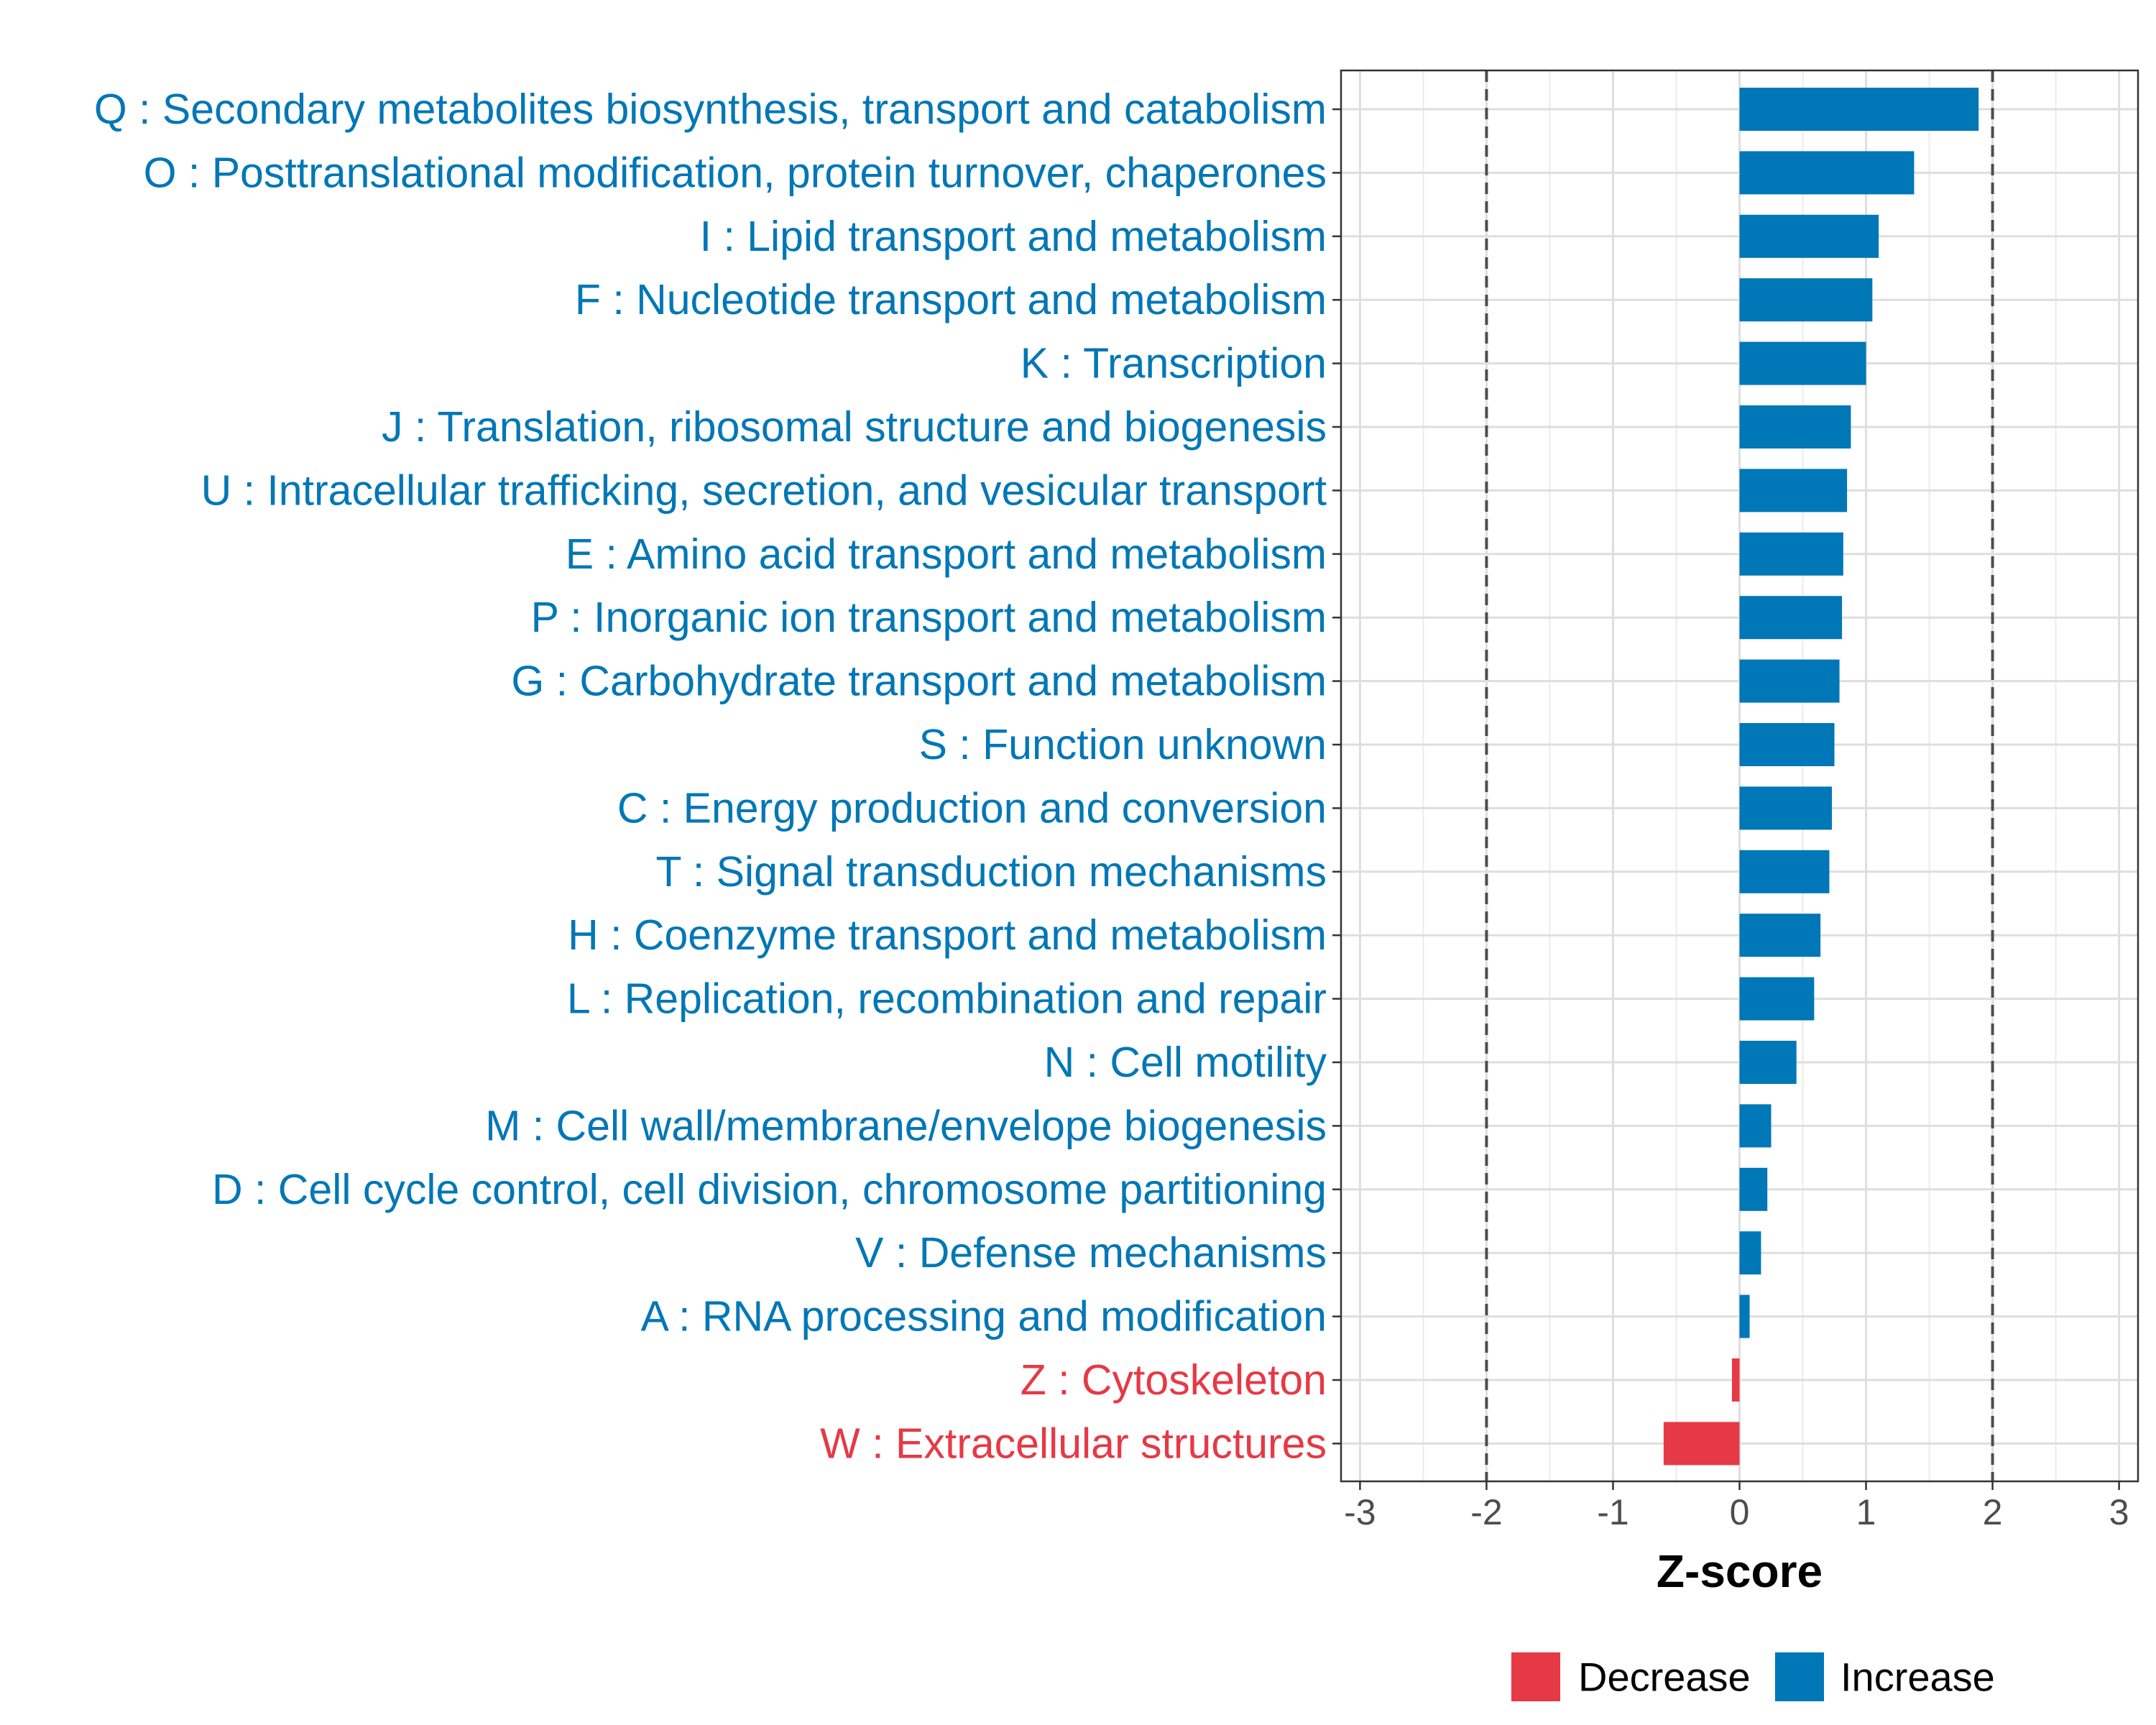 Image resolution: width=2156 pixels, height=1725 pixels. What do you see at coordinates (1665, 1677) in the screenshot?
I see `legend-label-decrease: Decrease` at bounding box center [1665, 1677].